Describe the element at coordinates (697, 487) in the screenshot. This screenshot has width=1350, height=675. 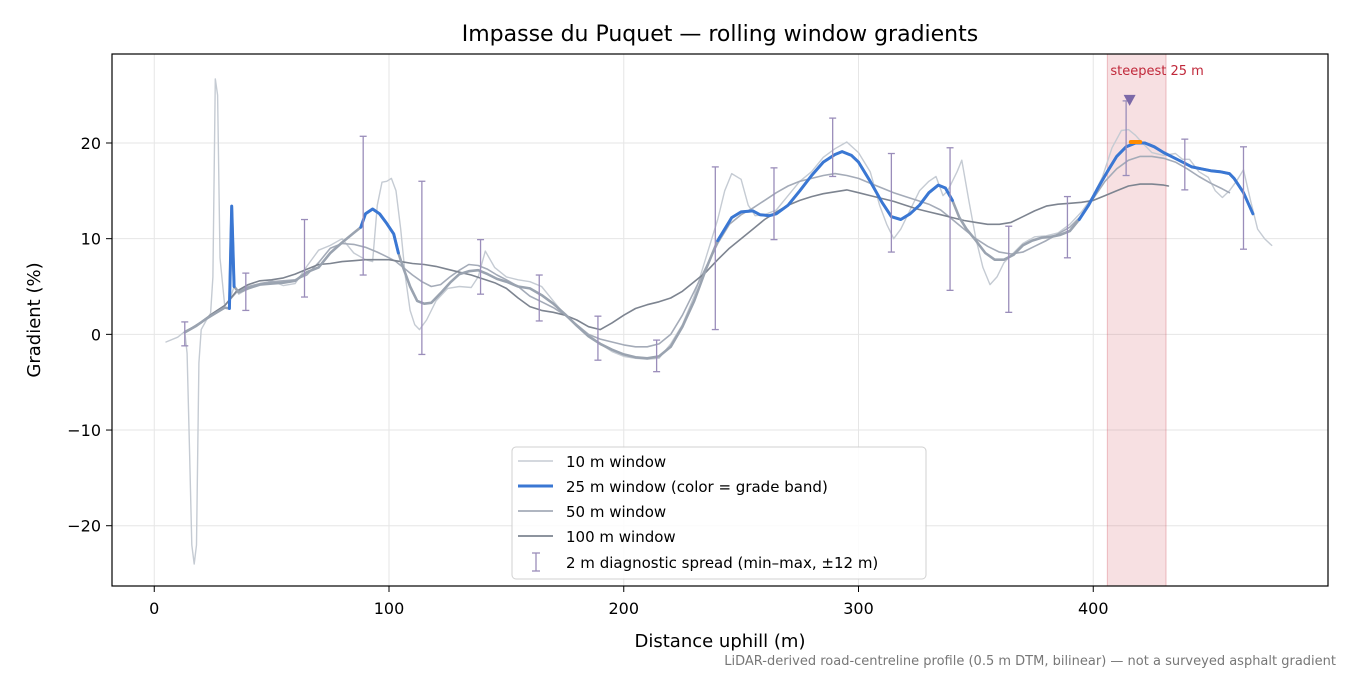
I see `legend-label-25m: 25 m window (color = grade band)` at that location.